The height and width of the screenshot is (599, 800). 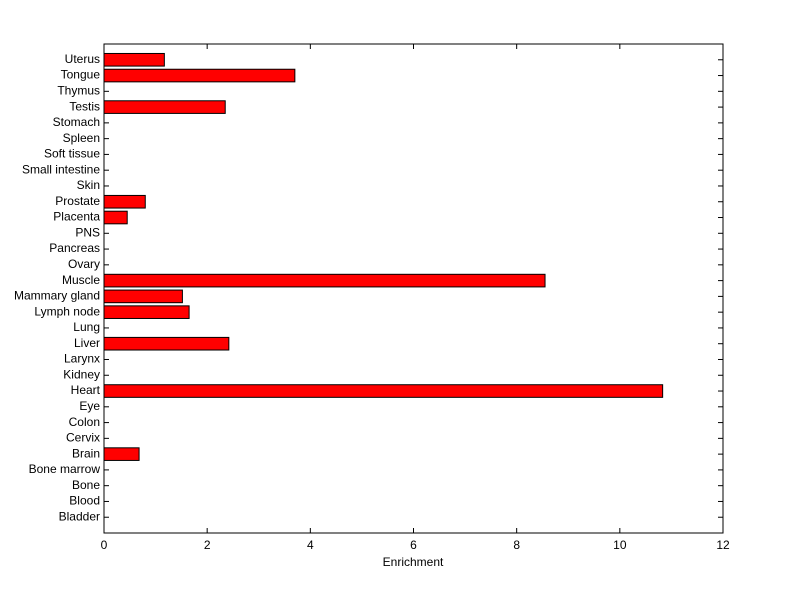 What do you see at coordinates (310, 545) in the screenshot?
I see `x-tick-label: 4` at bounding box center [310, 545].